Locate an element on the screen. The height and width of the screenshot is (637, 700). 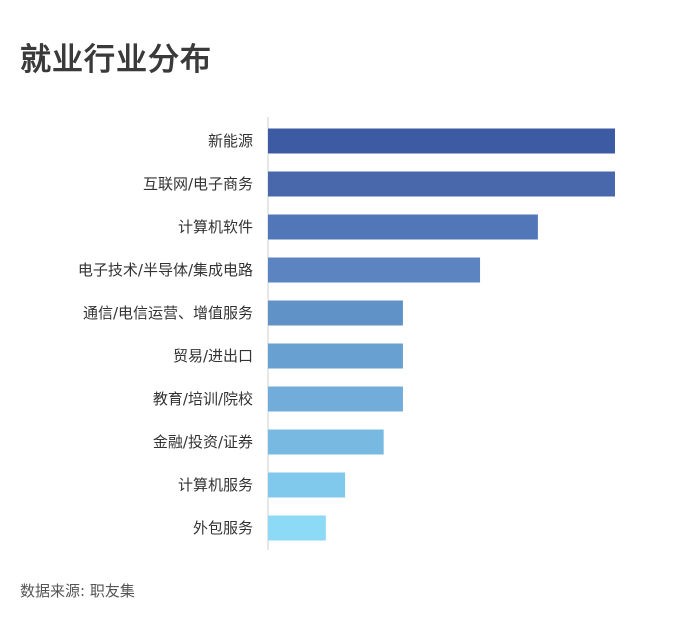
category-label-5: 通信/电信运营、增值服务 is located at coordinates (168, 313).